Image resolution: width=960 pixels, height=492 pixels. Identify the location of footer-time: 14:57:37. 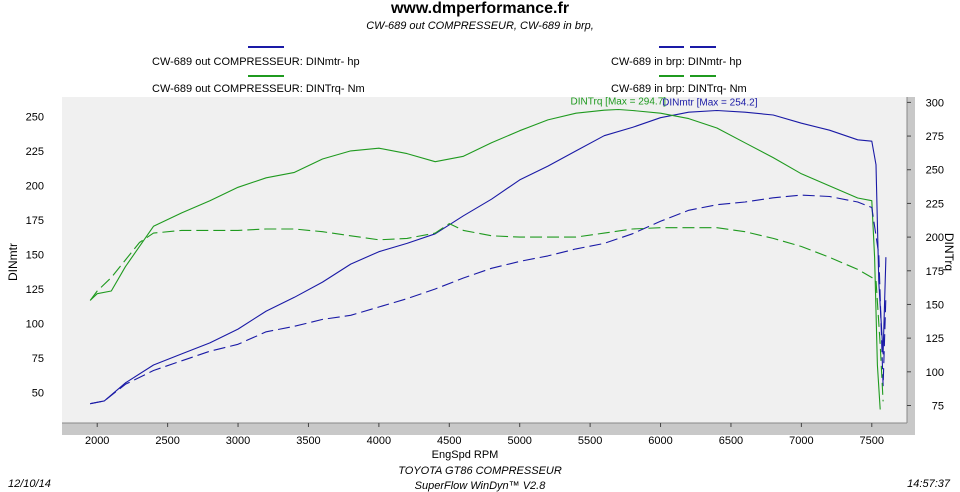
(928, 484).